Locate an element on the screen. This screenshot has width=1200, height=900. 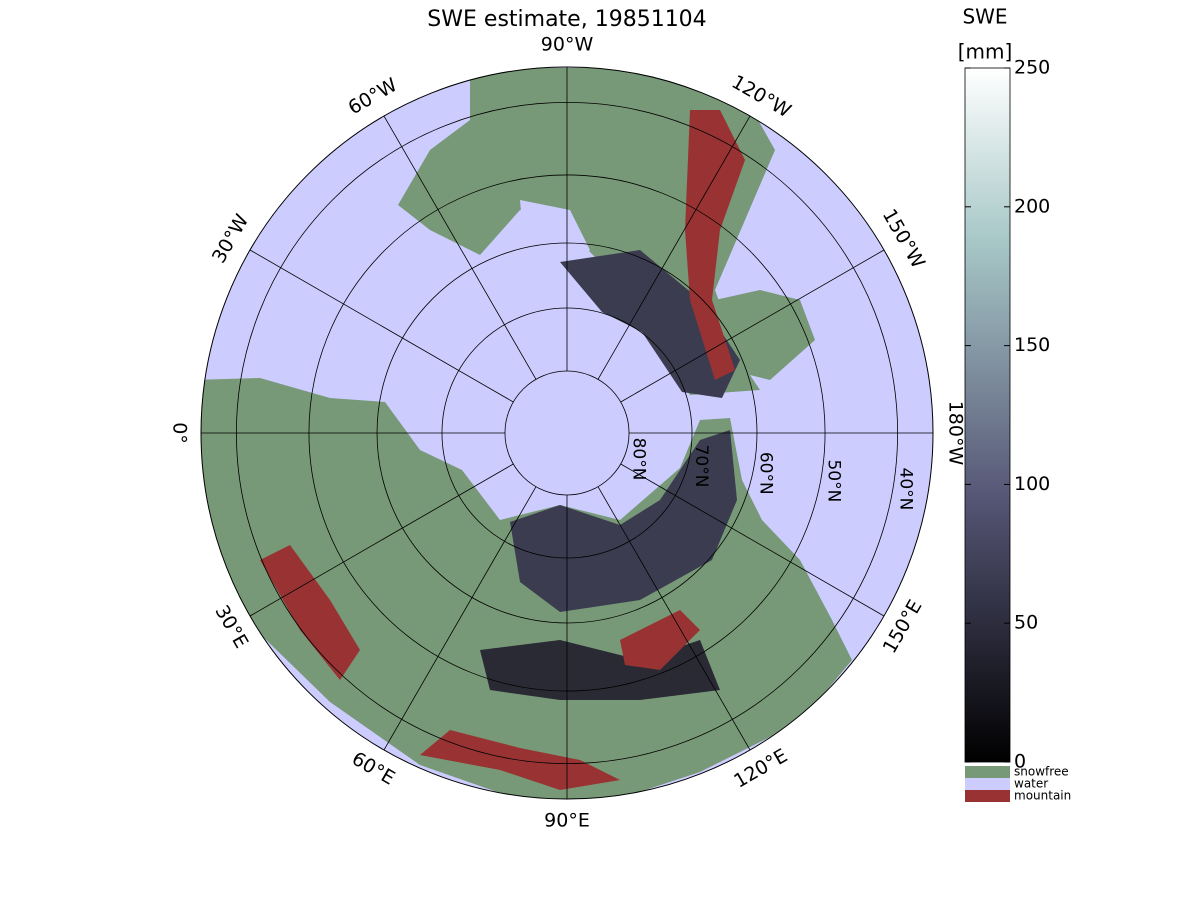
colorbar-tick-label: 150 is located at coordinates (1032, 345).